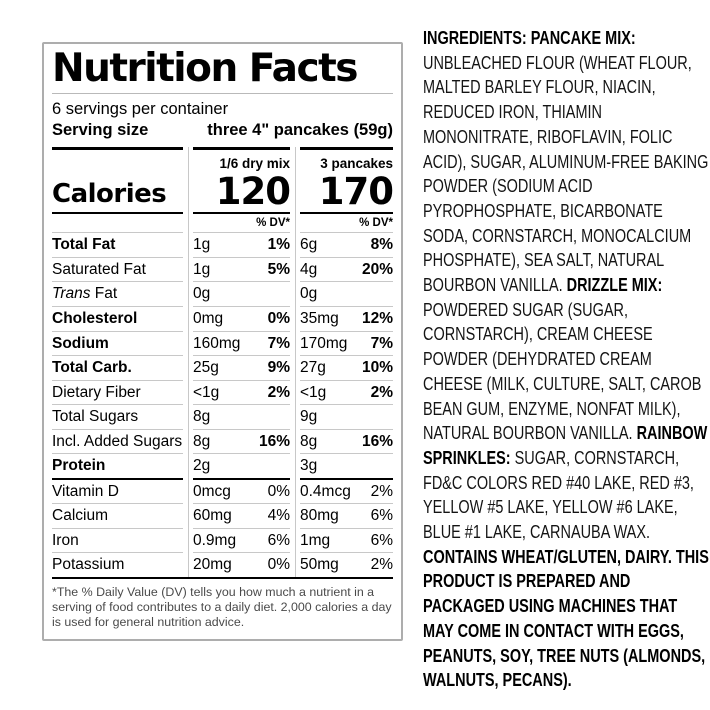 This screenshot has height=710, width=710. What do you see at coordinates (346, 467) in the screenshot?
I see `nutrient-value-cell: 3g` at bounding box center [346, 467].